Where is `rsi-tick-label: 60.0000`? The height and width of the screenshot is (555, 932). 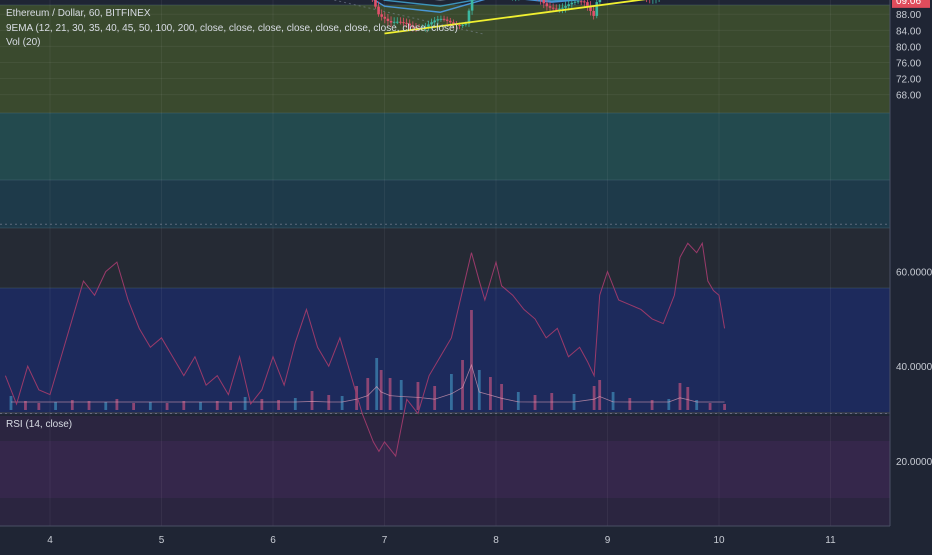
rsi-tick-label: 60.0000 is located at coordinates (914, 273).